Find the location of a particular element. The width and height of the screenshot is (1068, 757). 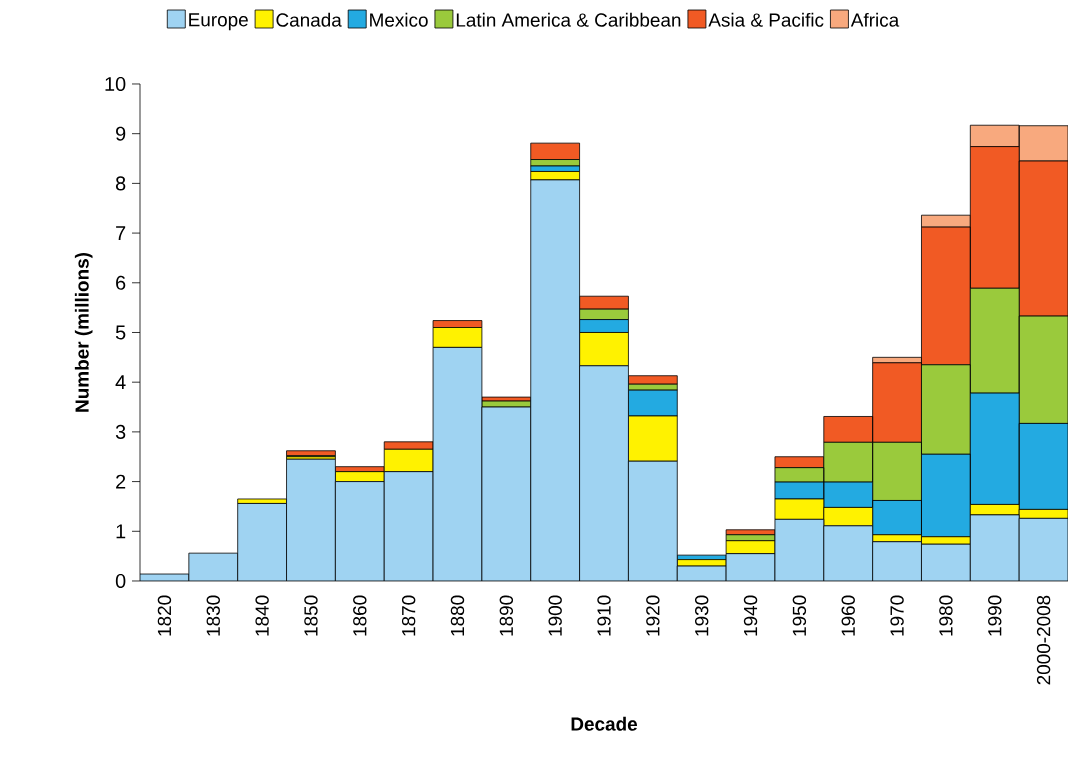

x-tick-label: 1980 is located at coordinates (946, 615).